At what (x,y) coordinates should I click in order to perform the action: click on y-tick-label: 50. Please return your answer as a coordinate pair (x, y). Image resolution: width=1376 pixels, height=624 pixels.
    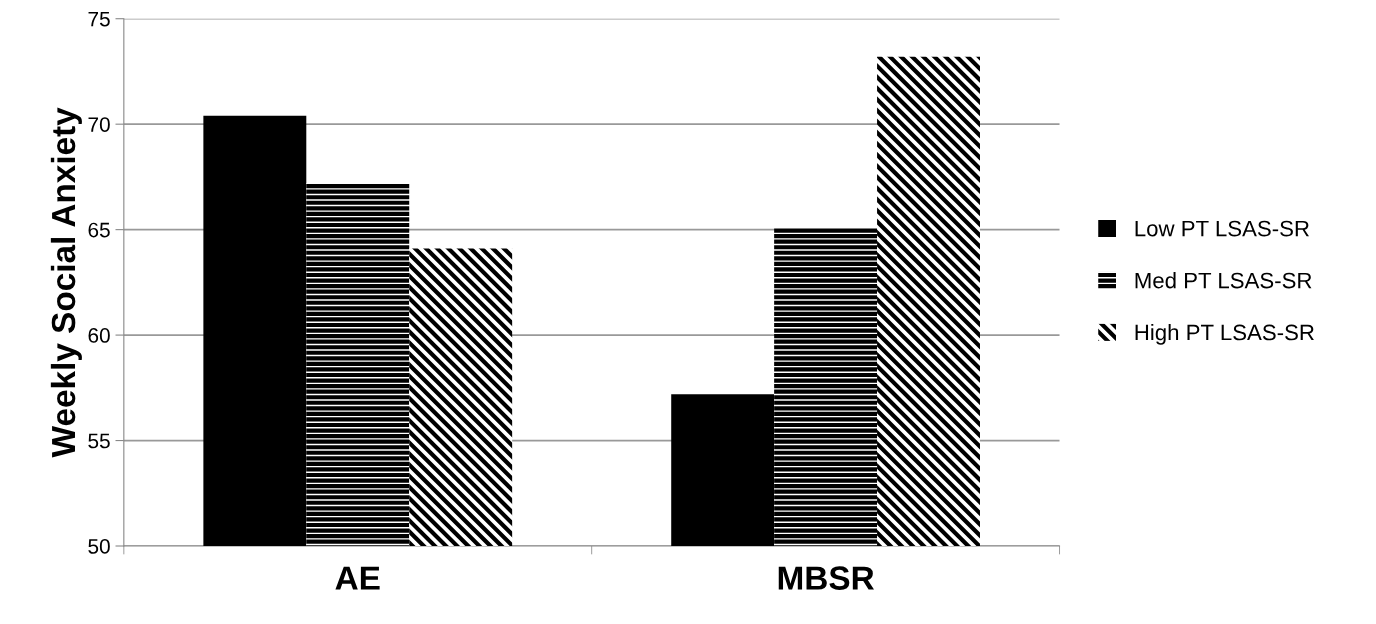
    Looking at the image, I should click on (99, 546).